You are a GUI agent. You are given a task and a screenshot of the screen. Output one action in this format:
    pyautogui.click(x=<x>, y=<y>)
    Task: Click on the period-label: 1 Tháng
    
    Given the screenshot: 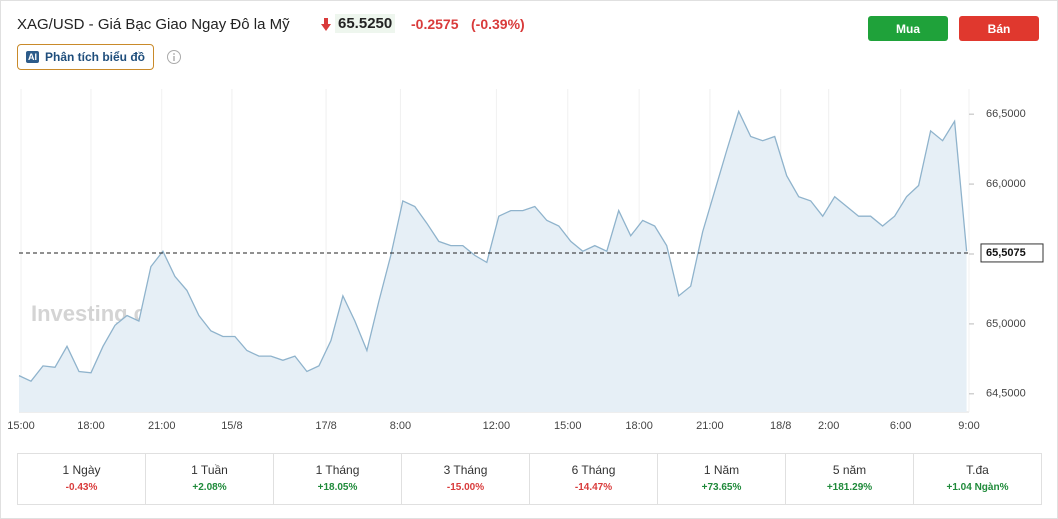 What is the action you would take?
    pyautogui.click(x=337, y=470)
    